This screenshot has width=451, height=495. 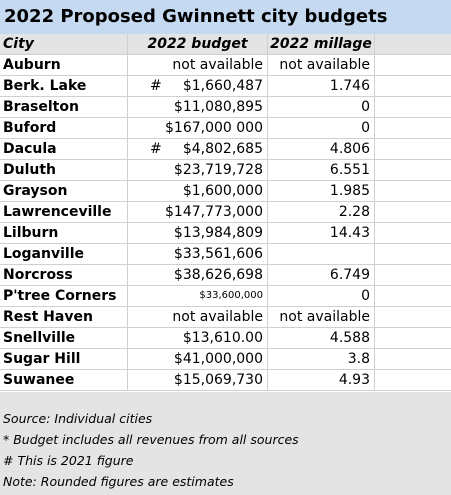 I want to click on millage-cell: 6.749, so click(x=321, y=275).